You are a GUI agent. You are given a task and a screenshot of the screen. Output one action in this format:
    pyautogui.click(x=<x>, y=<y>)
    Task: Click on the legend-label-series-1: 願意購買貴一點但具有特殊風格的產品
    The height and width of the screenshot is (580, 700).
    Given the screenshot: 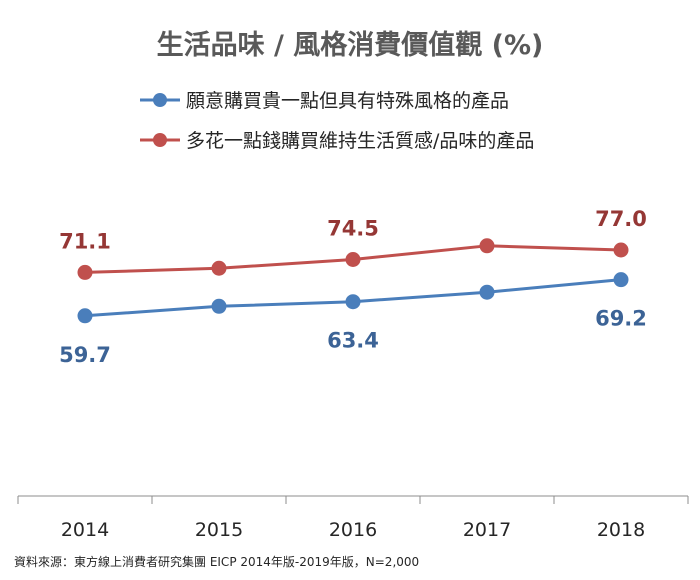 What is the action you would take?
    pyautogui.click(x=347, y=101)
    